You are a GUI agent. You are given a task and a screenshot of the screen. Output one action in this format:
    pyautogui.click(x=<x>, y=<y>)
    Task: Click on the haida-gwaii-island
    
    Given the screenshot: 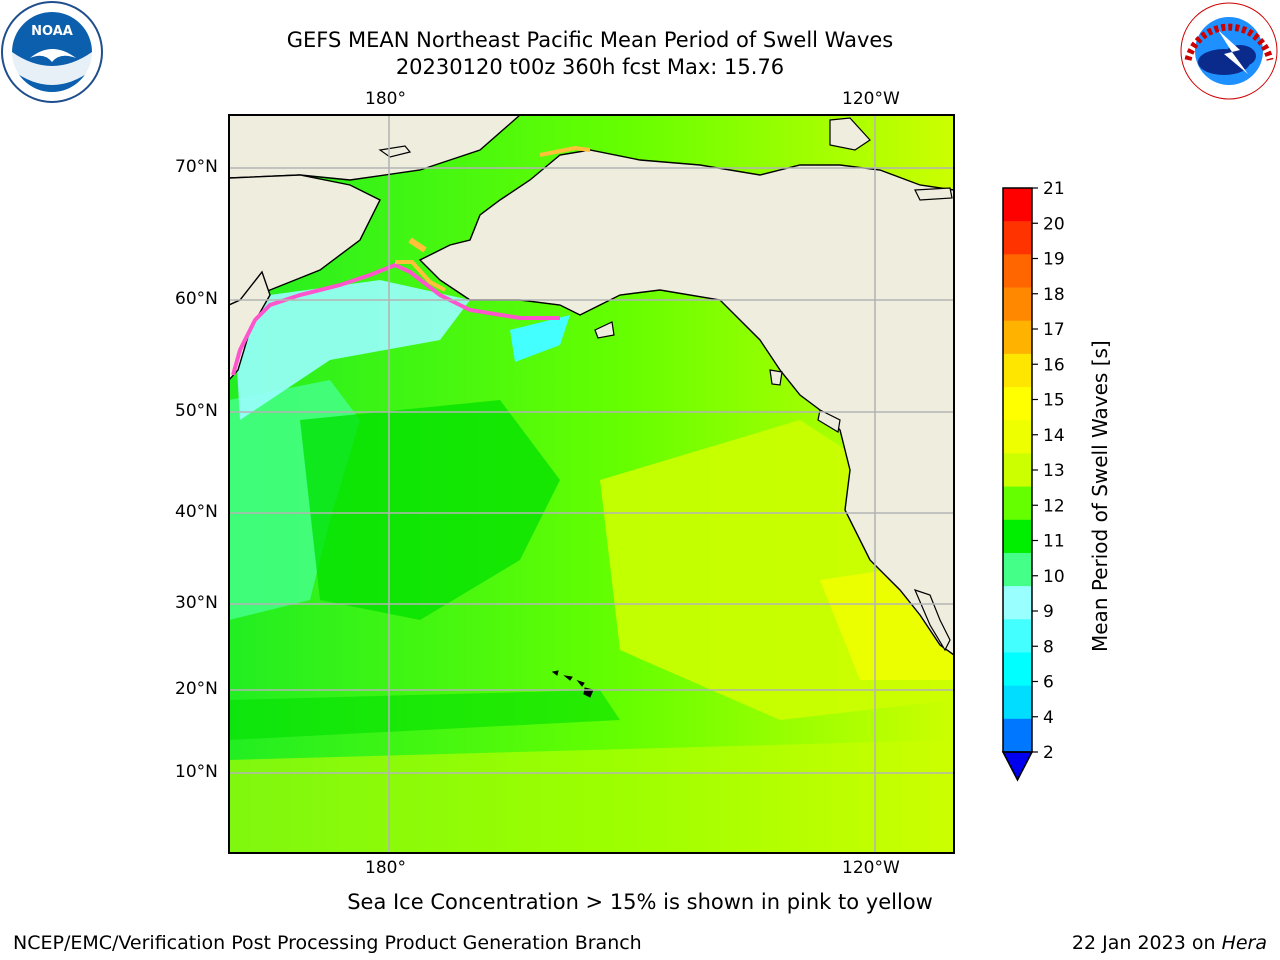 What is the action you would take?
    pyautogui.click(x=776, y=377)
    